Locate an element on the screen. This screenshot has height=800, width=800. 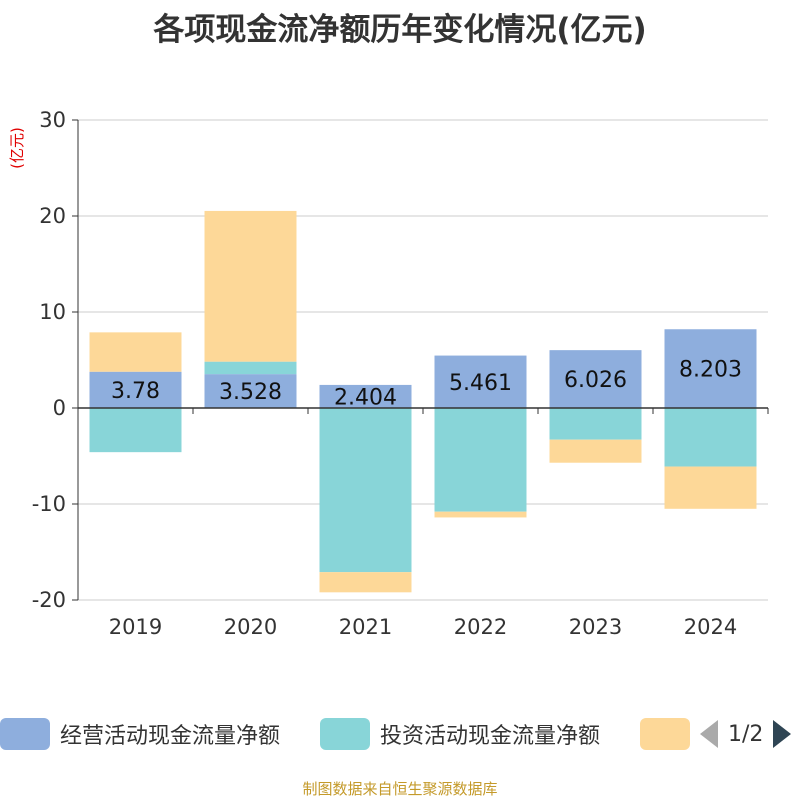
x-tick-label-2021: 2021 is located at coordinates (365, 627).